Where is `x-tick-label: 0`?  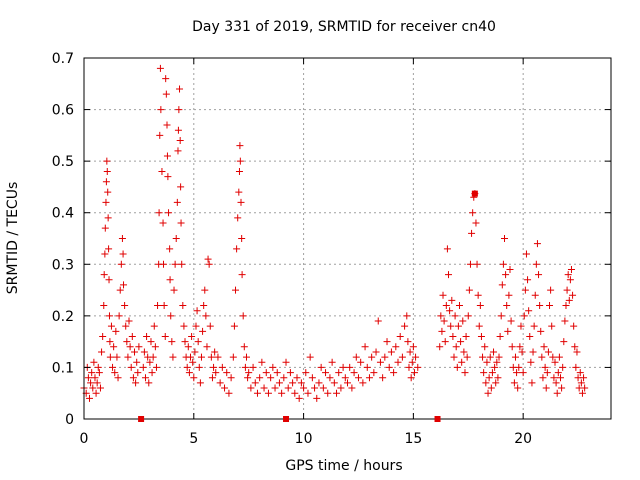
x-tick-label: 0 is located at coordinates (84, 439).